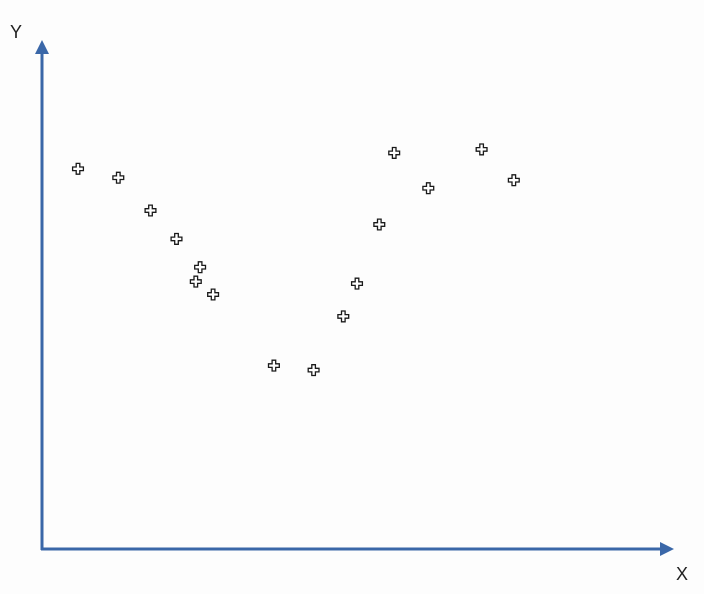  I want to click on y-axis-arrowhead, so click(42, 47).